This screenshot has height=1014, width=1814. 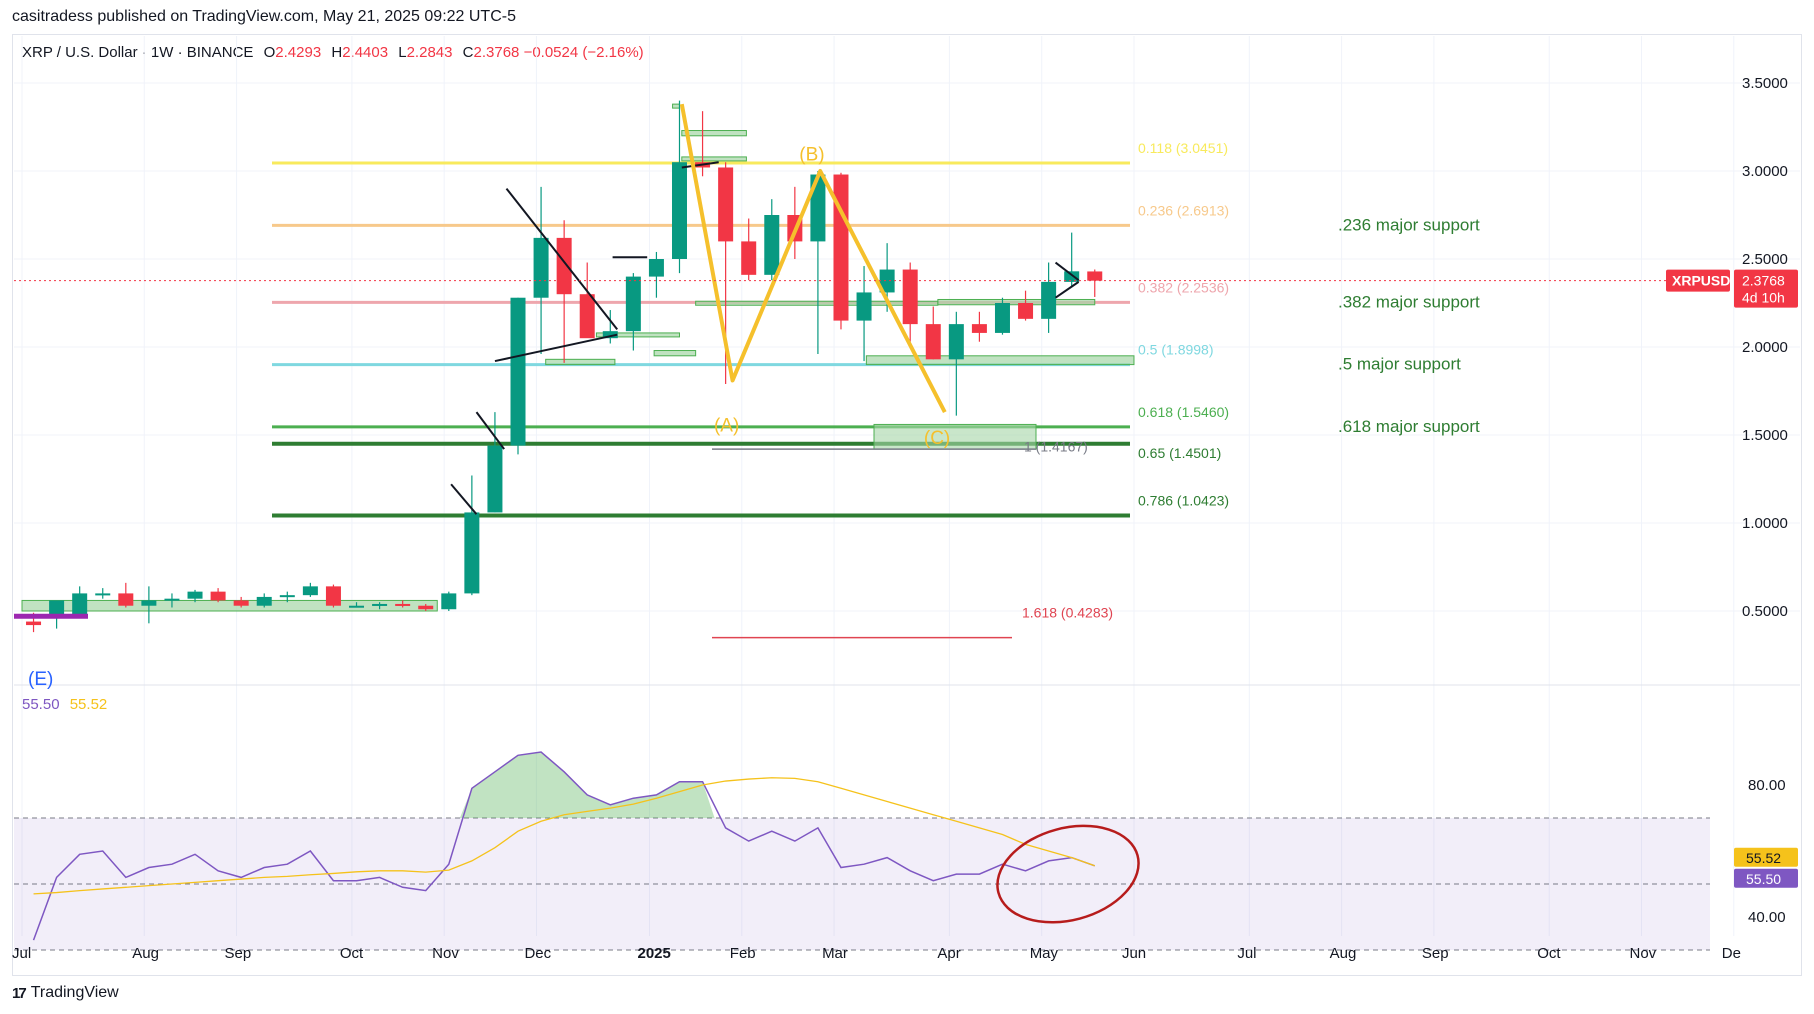 I want to click on tradingview-logo-icon: 17, so click(x=19, y=993).